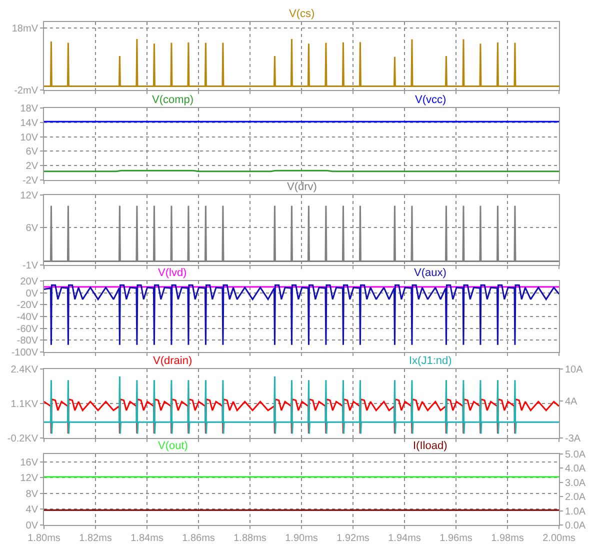 The width and height of the screenshot is (589, 544). What do you see at coordinates (173, 446) in the screenshot?
I see `text: V(out)` at bounding box center [173, 446].